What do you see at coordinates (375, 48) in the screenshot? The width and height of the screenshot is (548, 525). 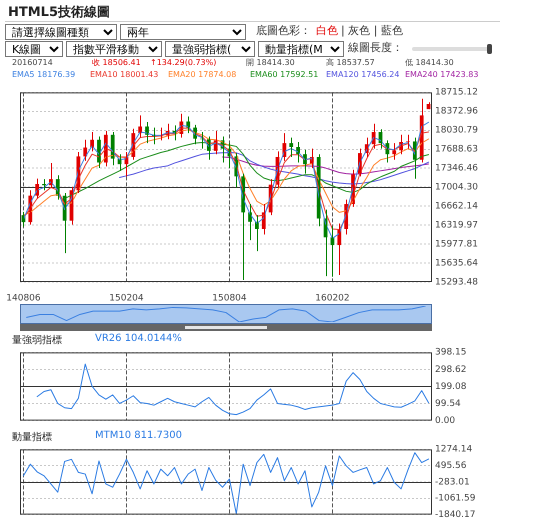 I see `text: 線圖長度：` at bounding box center [375, 48].